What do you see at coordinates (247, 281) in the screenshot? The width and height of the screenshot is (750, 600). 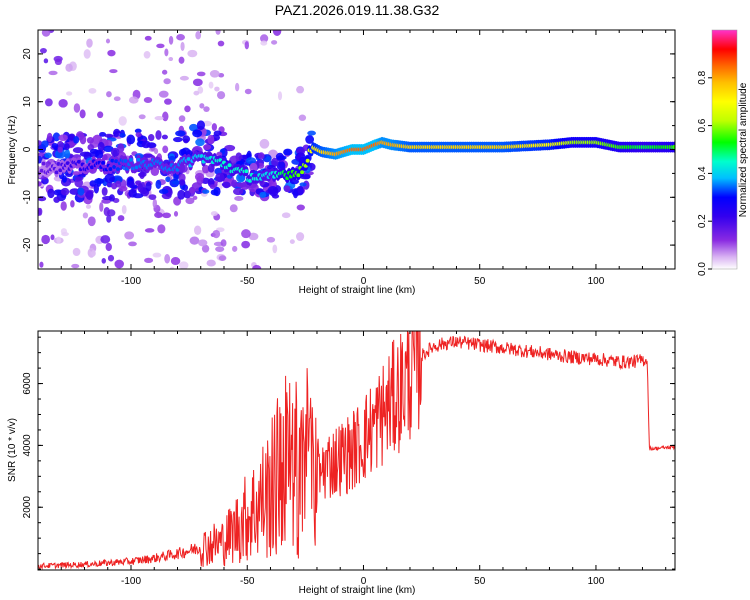 I see `x-tick-label: -50` at bounding box center [247, 281].